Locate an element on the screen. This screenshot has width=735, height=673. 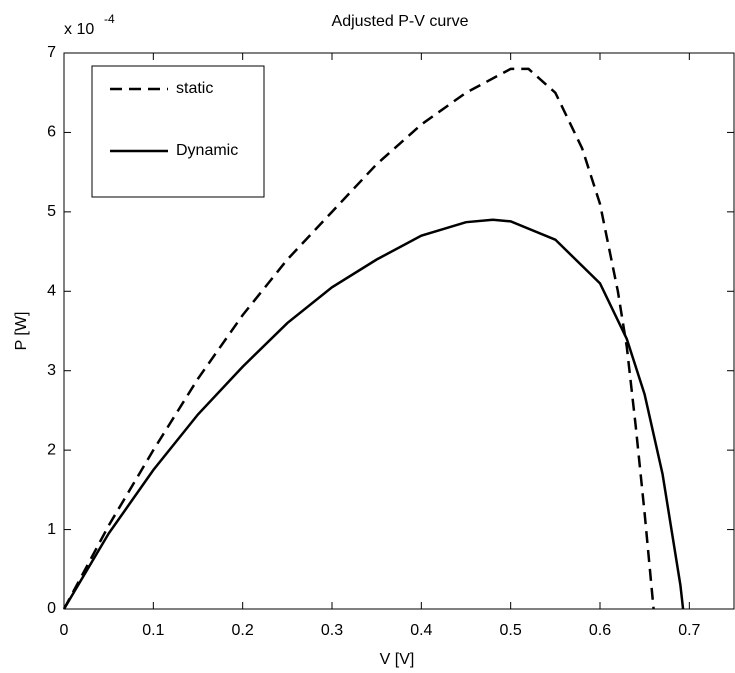
y-axis-label: P [W] is located at coordinates (21, 331).